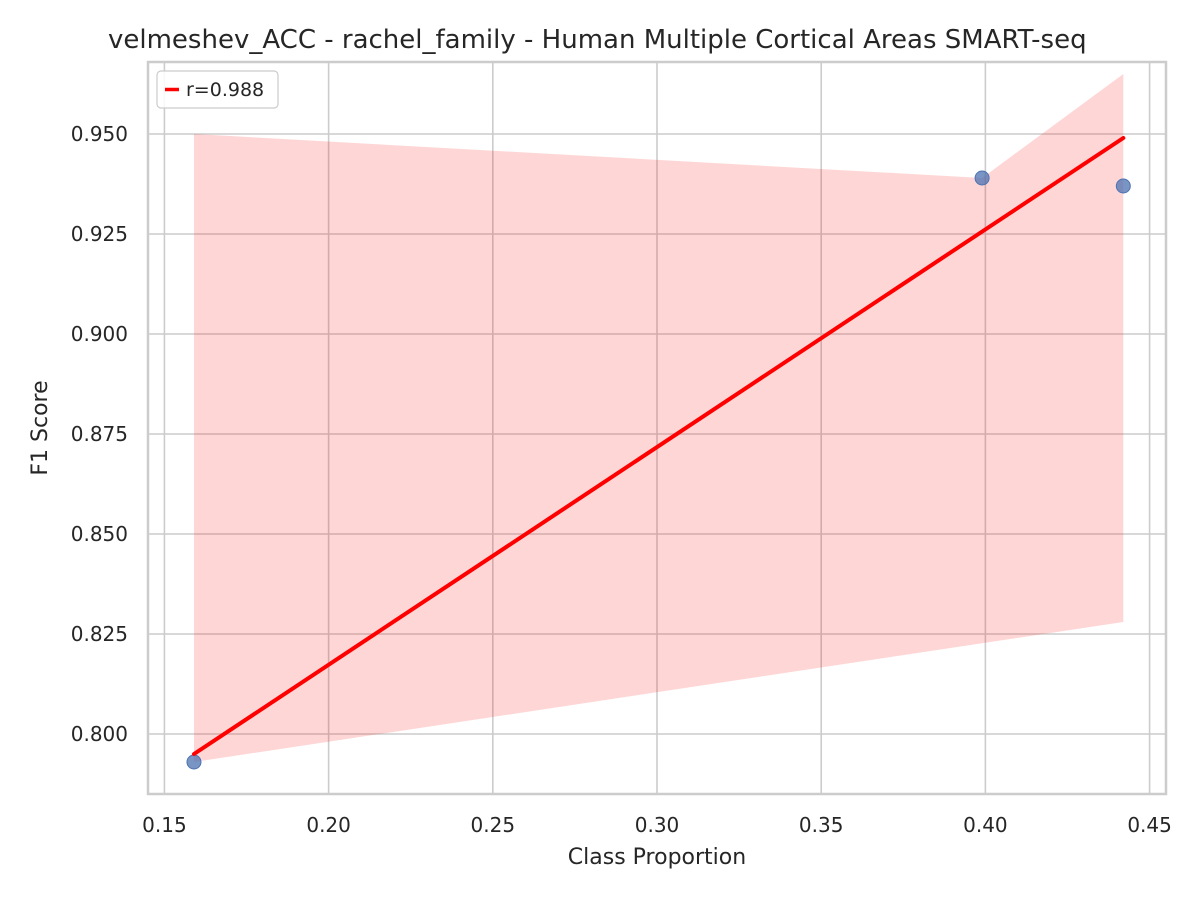  I want to click on y-axis-label: F1 Score, so click(40, 427).